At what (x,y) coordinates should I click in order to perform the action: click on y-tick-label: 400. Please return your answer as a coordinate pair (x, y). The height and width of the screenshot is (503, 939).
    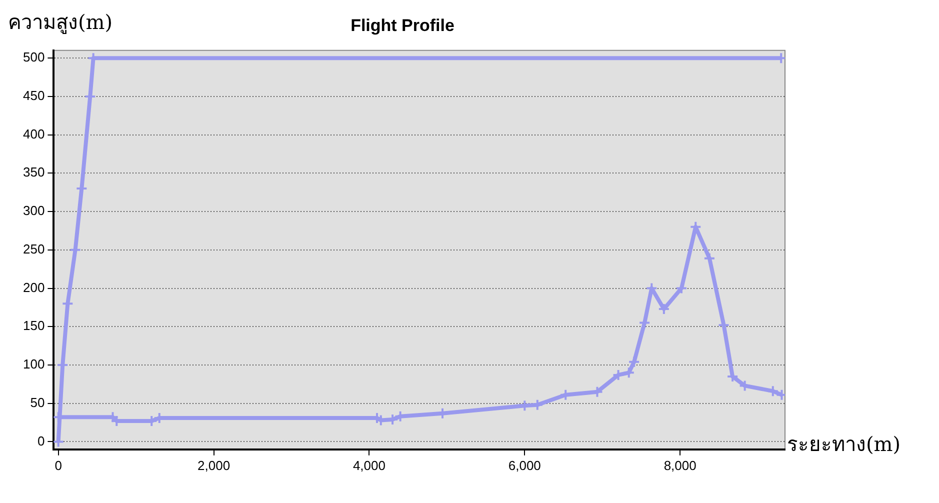
    Looking at the image, I should click on (33, 134).